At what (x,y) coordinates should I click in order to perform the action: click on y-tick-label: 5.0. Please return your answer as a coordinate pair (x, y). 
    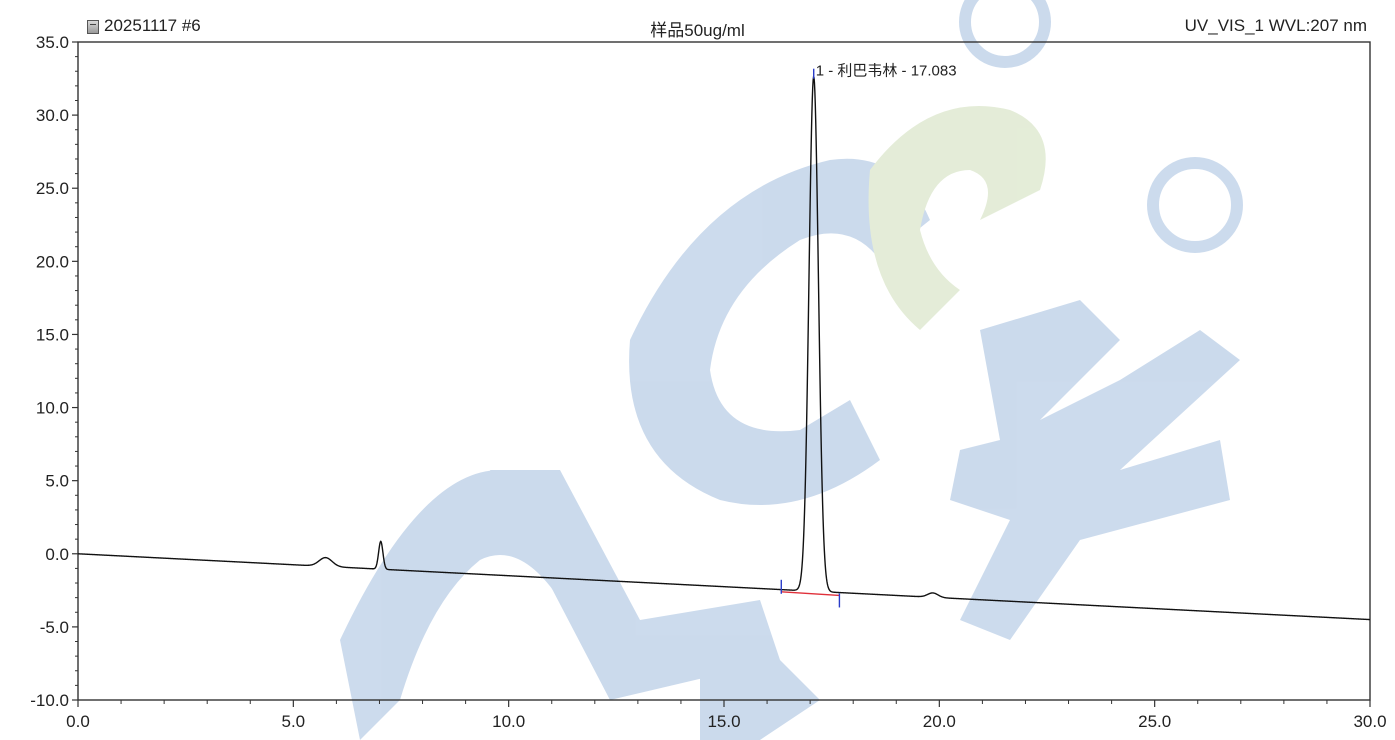
    Looking at the image, I should click on (57, 481).